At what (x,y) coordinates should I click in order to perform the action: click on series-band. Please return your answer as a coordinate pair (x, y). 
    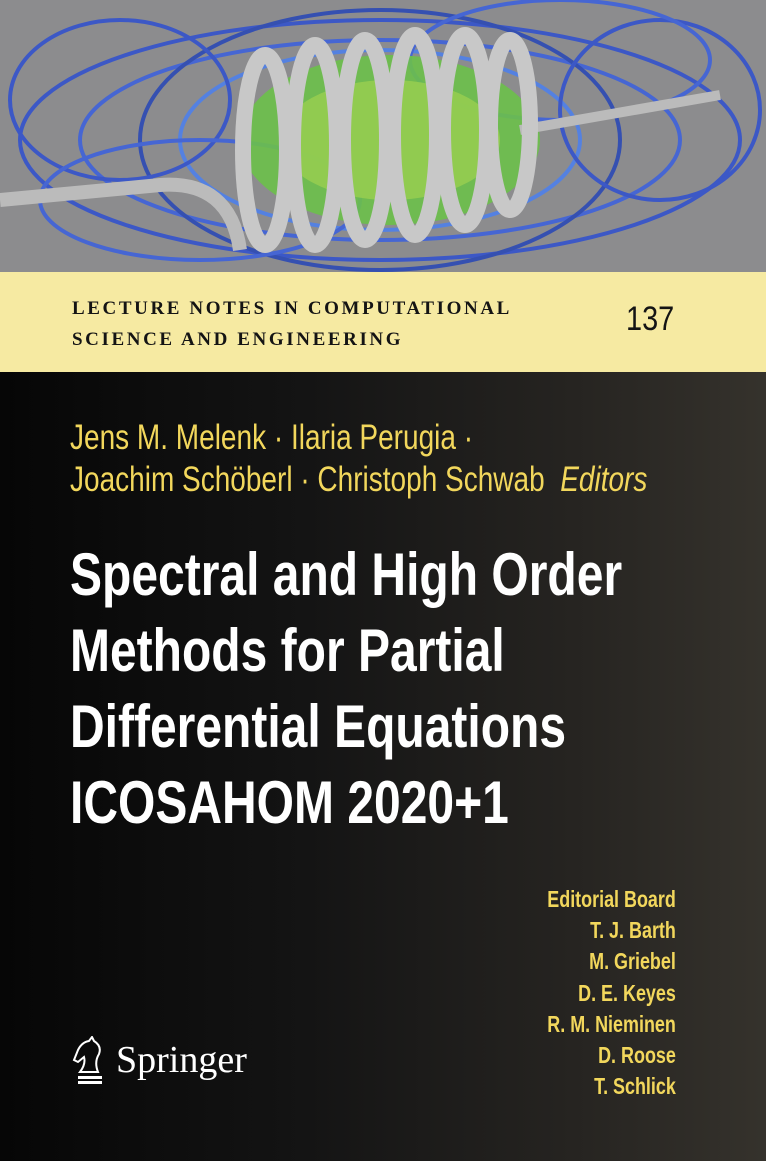
    Looking at the image, I should click on (383, 322).